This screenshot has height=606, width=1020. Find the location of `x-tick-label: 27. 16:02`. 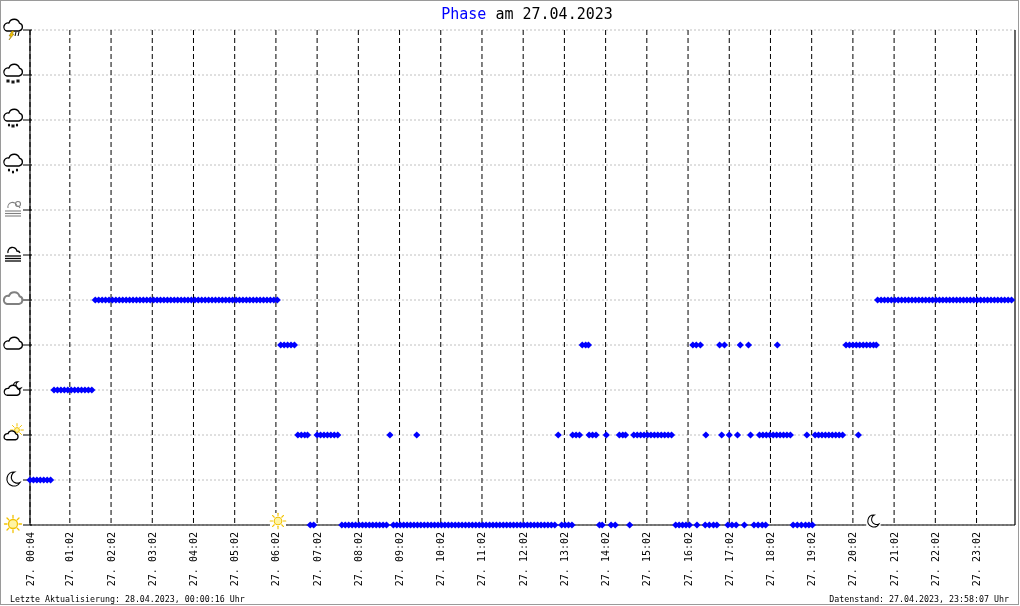

x-tick-label: 27. 16:02 is located at coordinates (688, 559).